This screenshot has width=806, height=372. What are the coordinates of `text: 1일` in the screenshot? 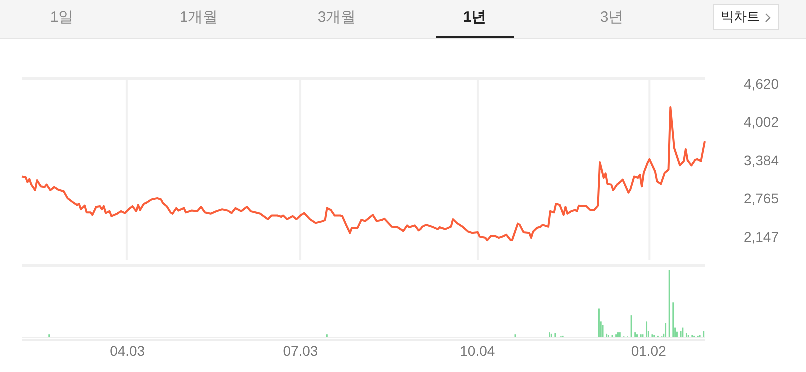 It's located at (62, 18).